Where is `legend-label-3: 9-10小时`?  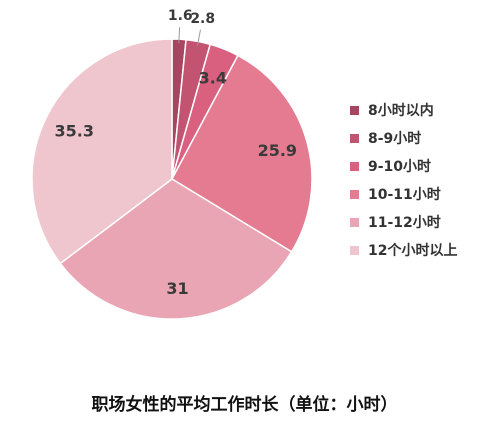
legend-label-3: 9-10小时 is located at coordinates (400, 167).